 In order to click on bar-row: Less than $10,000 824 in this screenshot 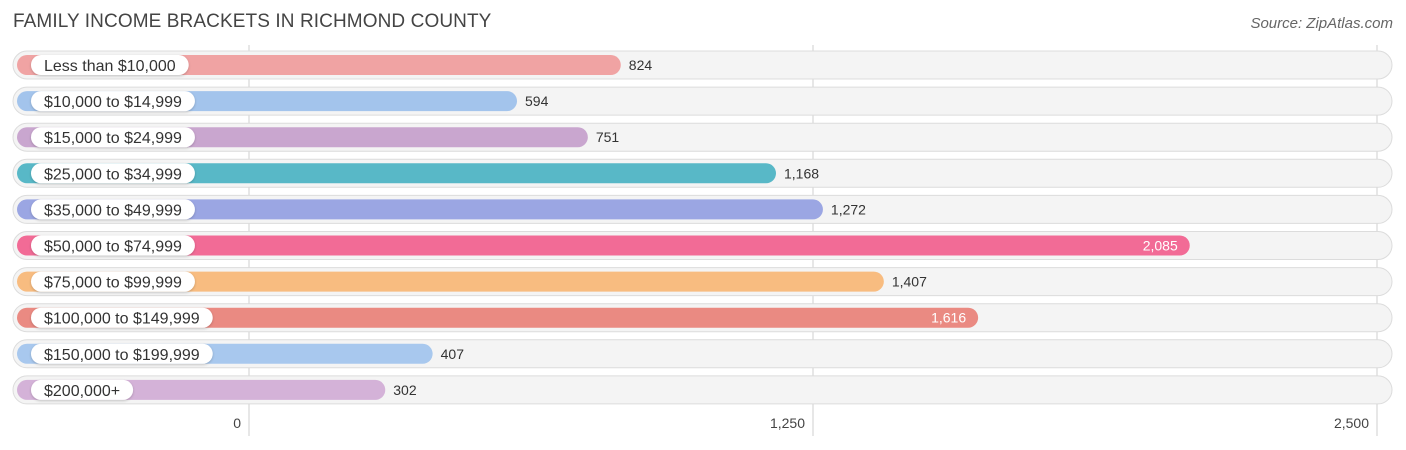, I will do `click(702, 65)`.